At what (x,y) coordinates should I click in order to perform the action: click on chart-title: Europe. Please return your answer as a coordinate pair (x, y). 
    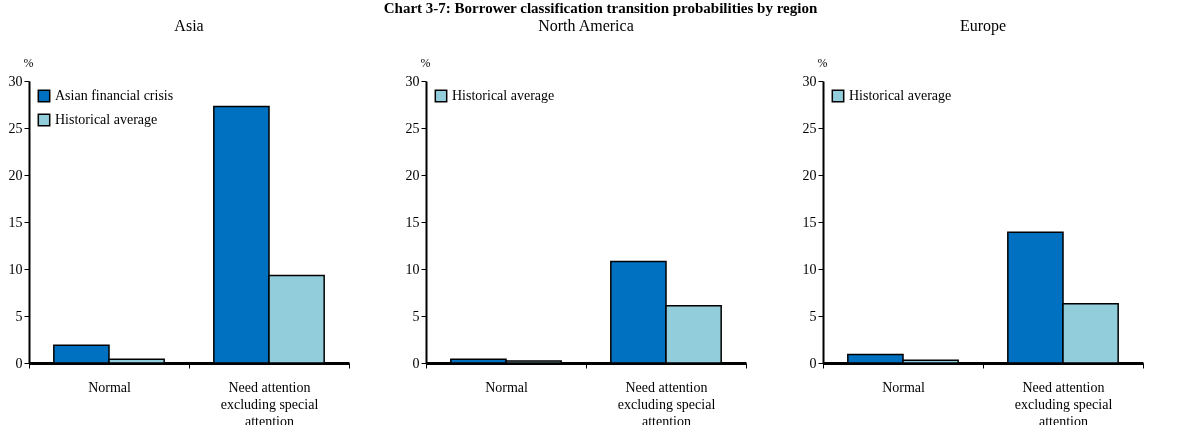
    Looking at the image, I should click on (983, 26).